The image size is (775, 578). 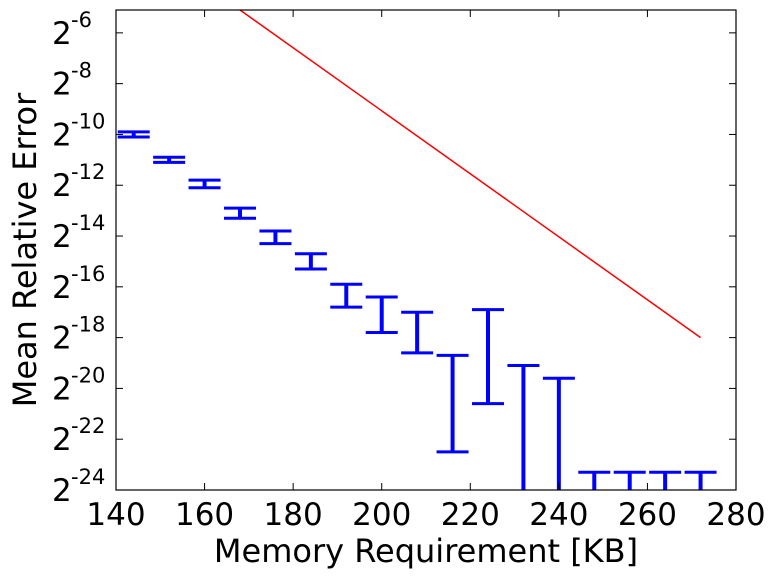 I want to click on y-axis-label: Mean Relative Error, so click(x=25, y=249).